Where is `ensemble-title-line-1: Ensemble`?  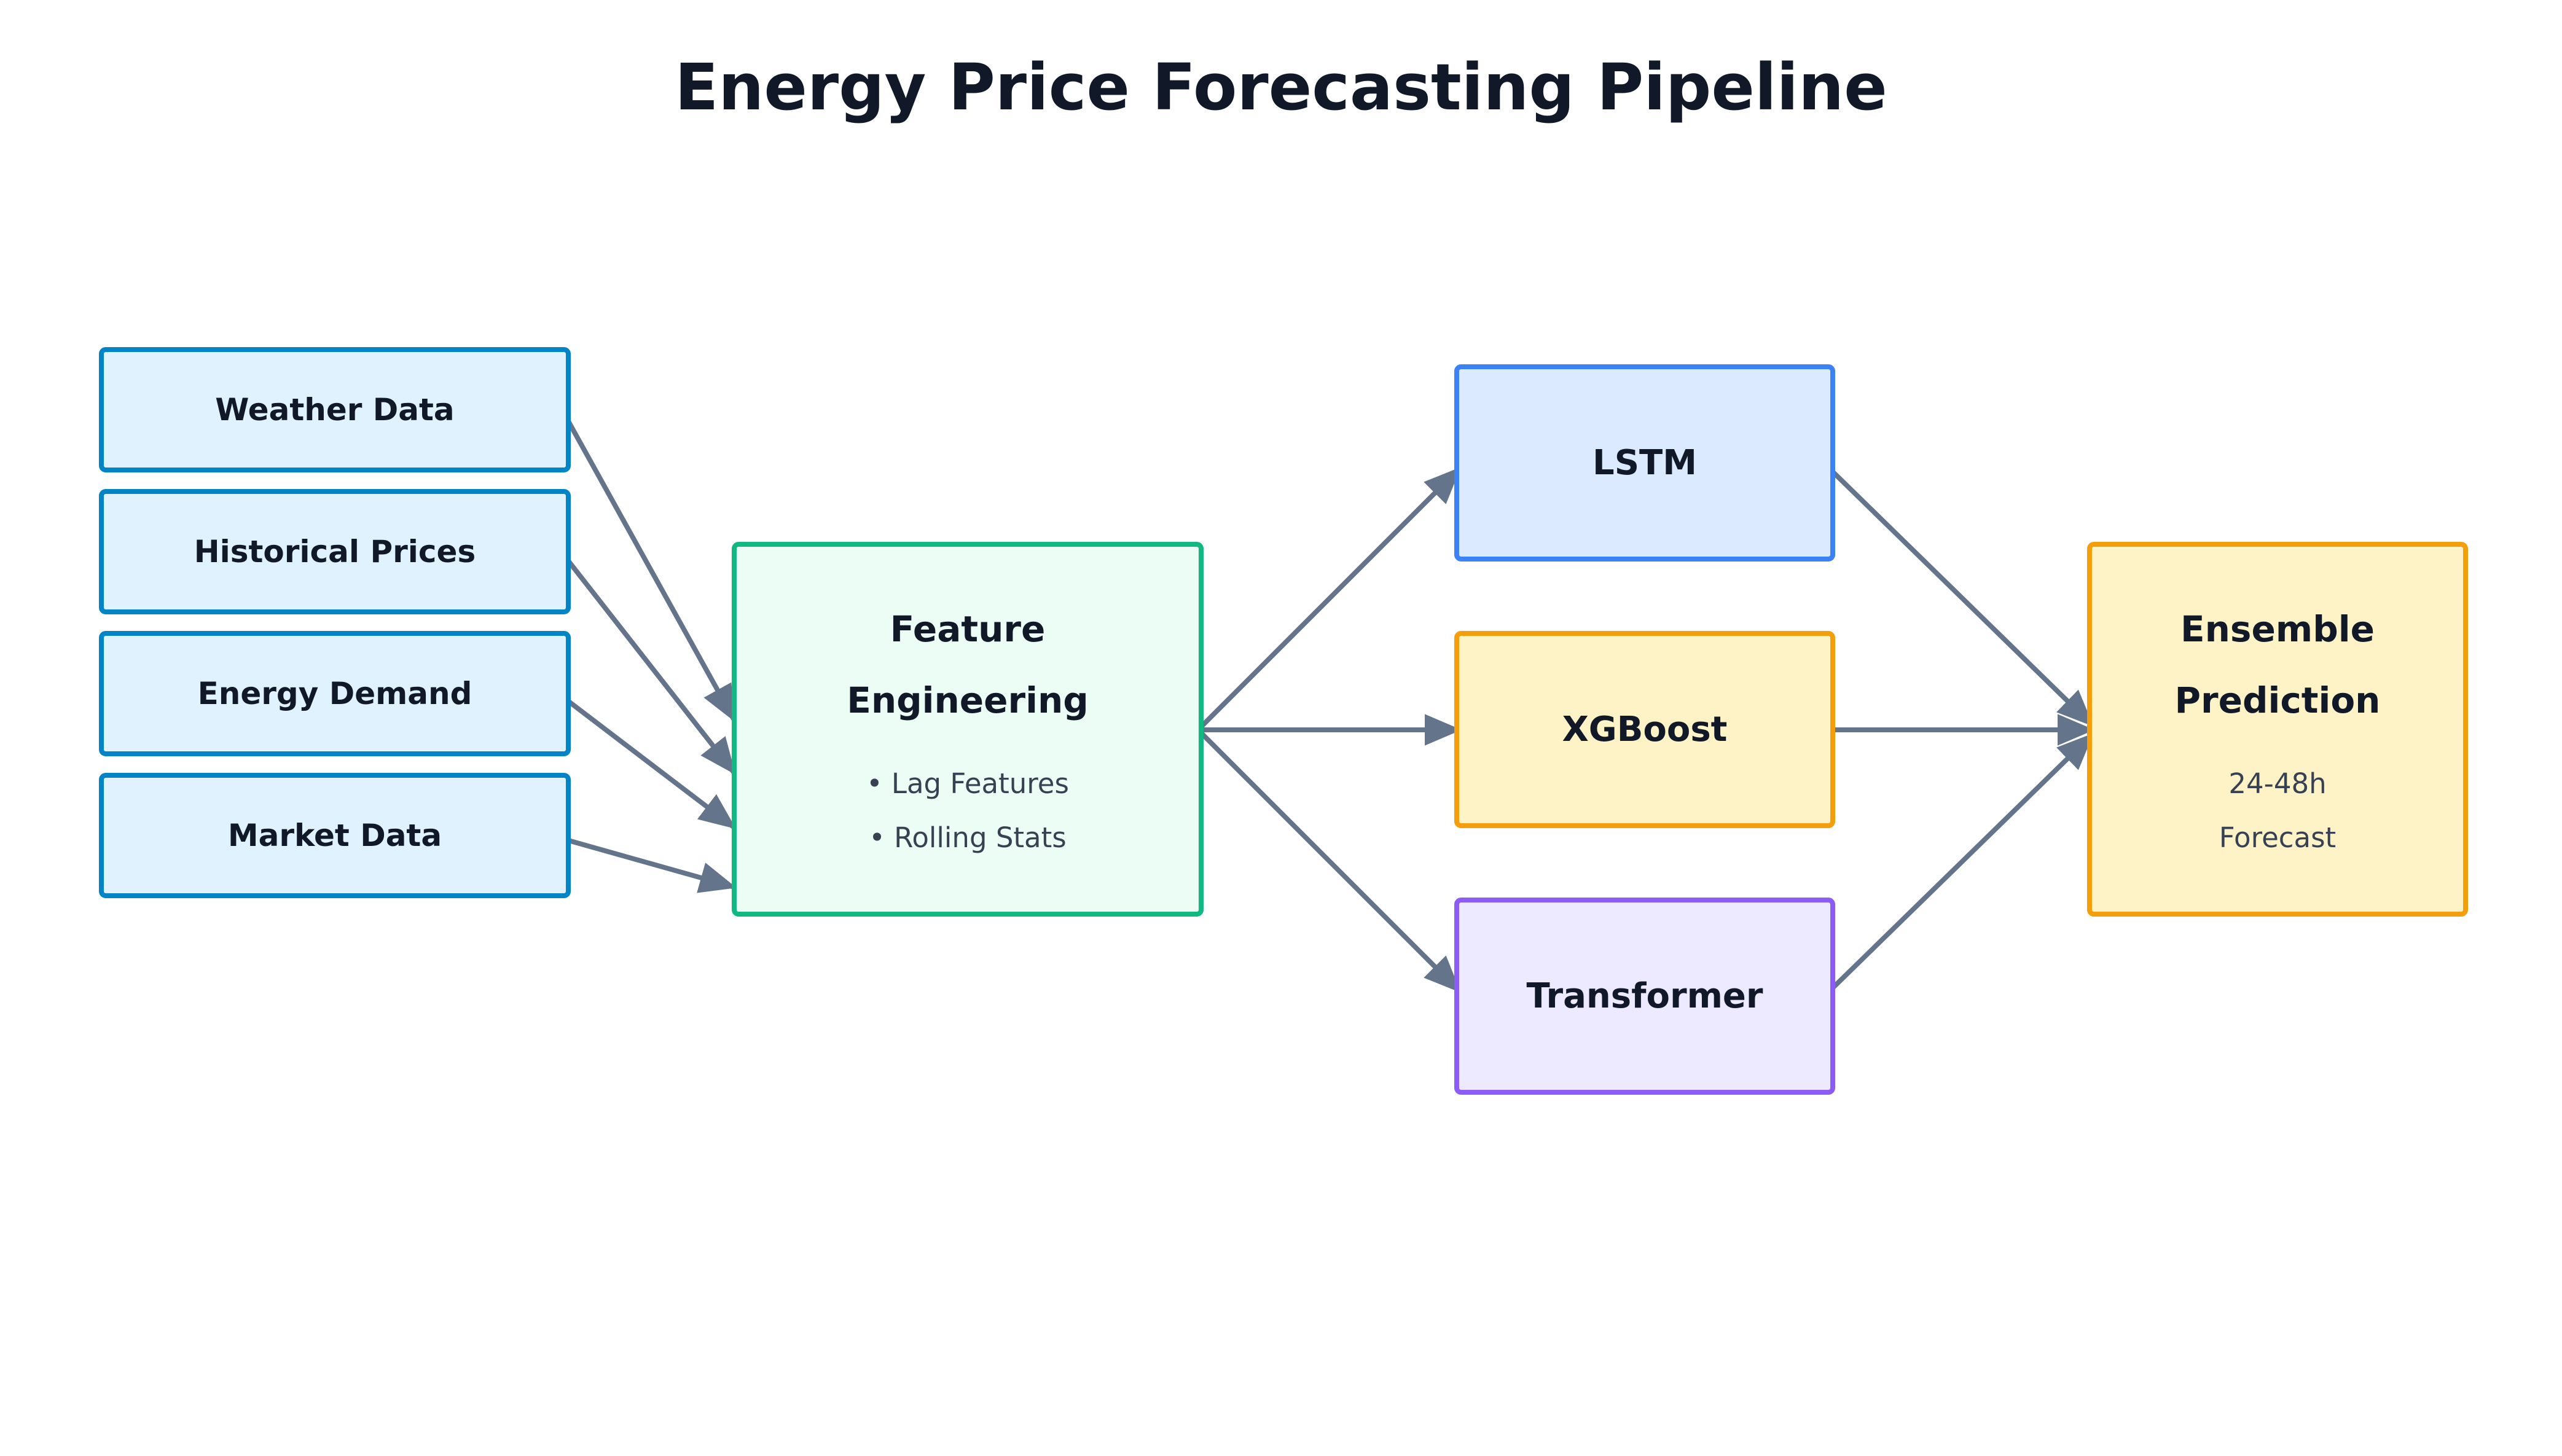 ensemble-title-line-1: Ensemble is located at coordinates (2277, 629).